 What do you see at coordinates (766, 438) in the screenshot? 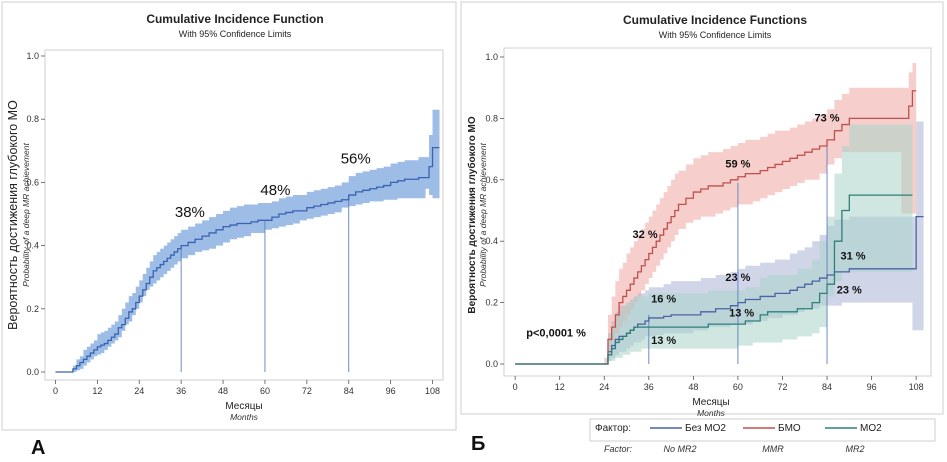
I see `legend-items: Без МО2 No MR2 БМО MMR МО2 MR2` at bounding box center [766, 438].